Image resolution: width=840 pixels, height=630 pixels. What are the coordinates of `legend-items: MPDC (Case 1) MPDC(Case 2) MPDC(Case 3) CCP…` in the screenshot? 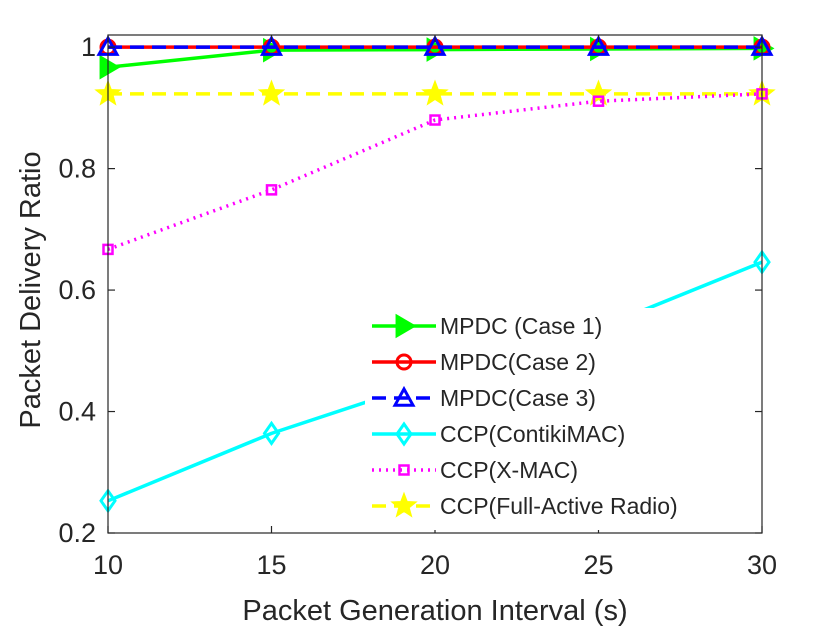 It's located at (525, 416).